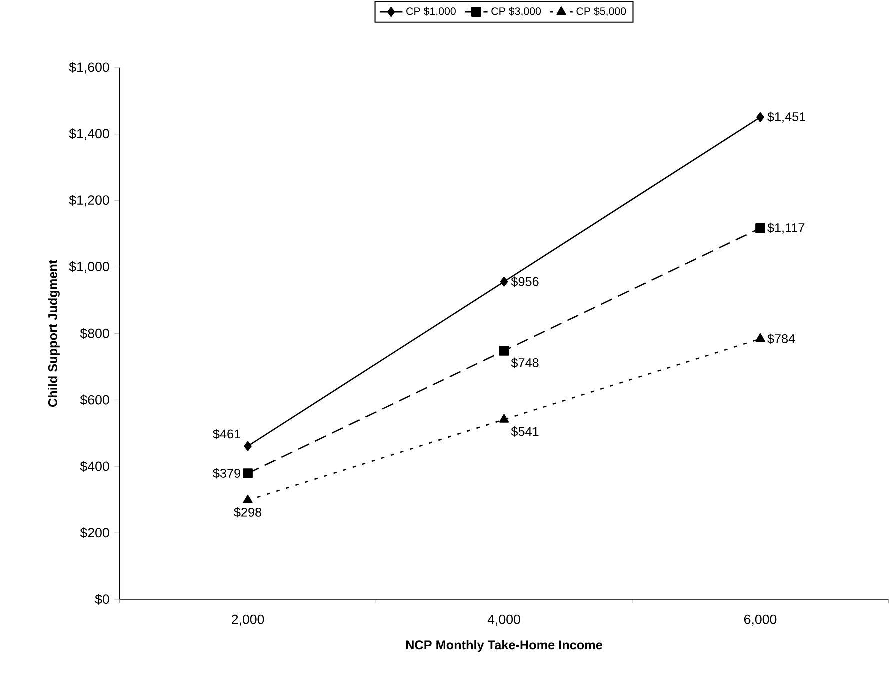  I want to click on x-tick-label: 2,000, so click(248, 620).